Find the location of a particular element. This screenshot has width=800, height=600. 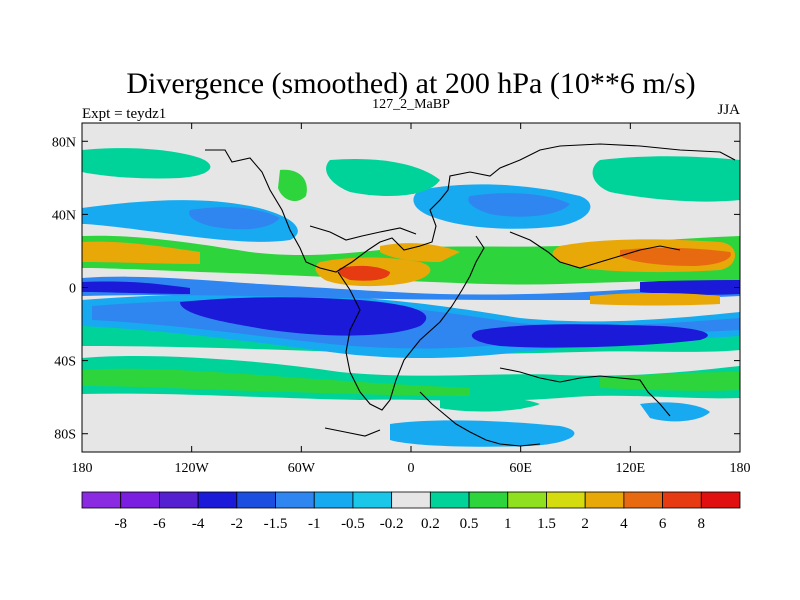

colorbar-label: -6 is located at coordinates (159, 524).